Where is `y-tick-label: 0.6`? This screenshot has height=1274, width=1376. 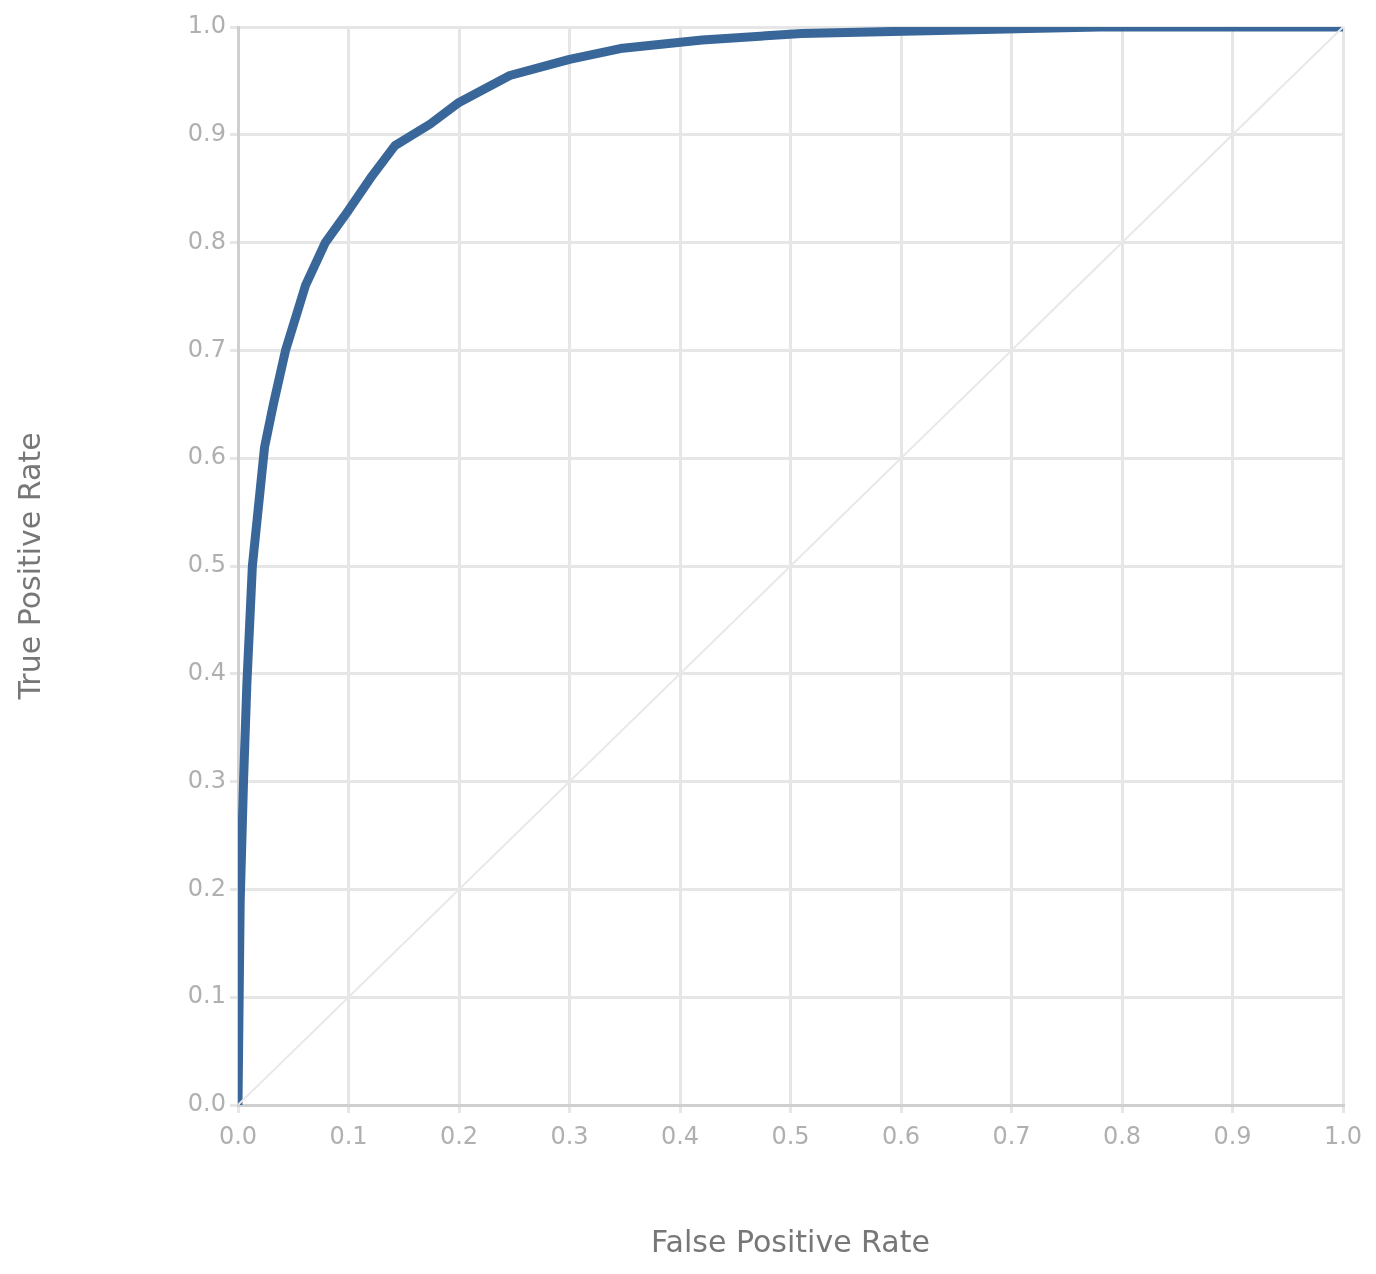 y-tick-label: 0.6 is located at coordinates (206, 456).